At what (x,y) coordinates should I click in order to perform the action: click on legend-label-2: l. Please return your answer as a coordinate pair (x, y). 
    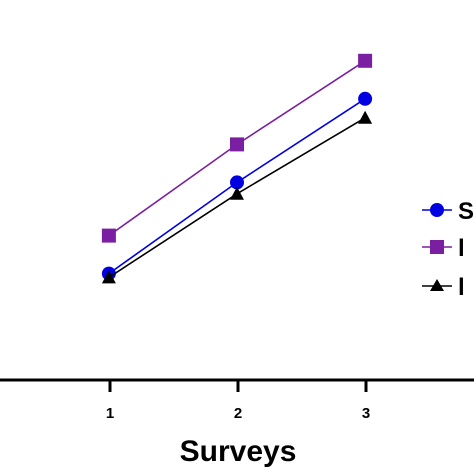
    Looking at the image, I should click on (461, 248).